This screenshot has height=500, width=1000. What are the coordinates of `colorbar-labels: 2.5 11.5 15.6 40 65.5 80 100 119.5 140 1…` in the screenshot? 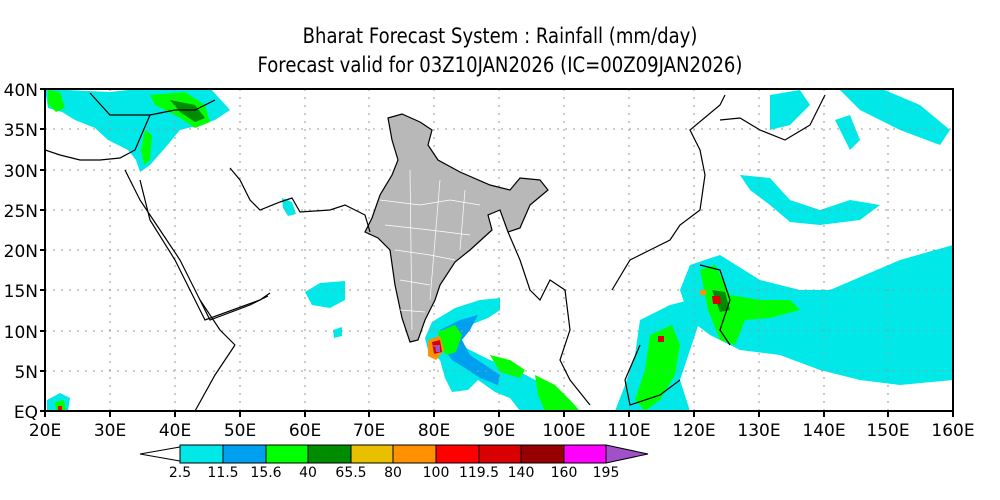 It's located at (394, 473).